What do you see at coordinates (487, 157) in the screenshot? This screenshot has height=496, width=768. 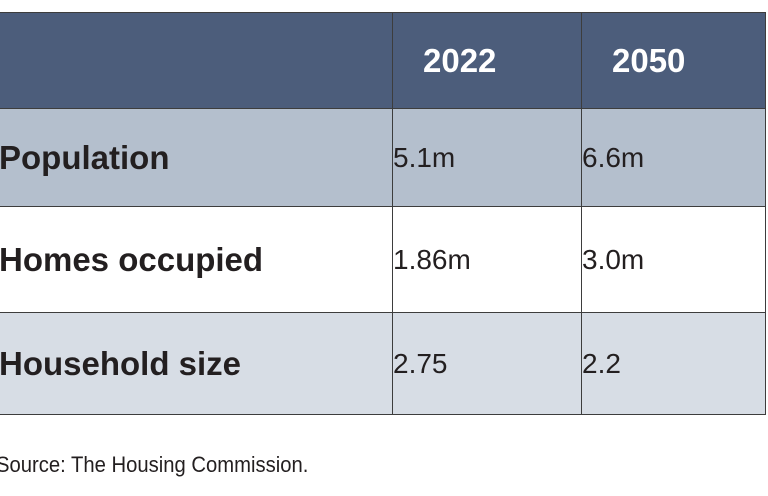 I see `value-2022: 5.1m` at bounding box center [487, 157].